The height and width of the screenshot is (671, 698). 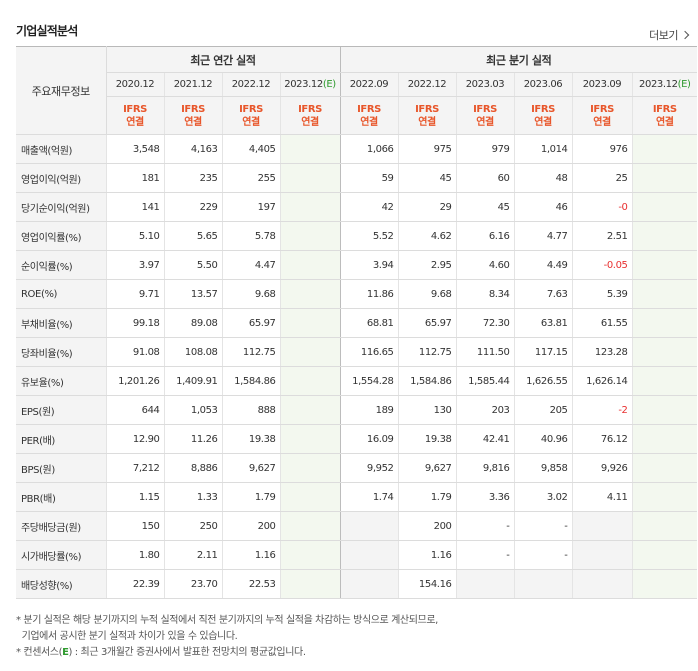 What do you see at coordinates (61, 526) in the screenshot?
I see `row-label: 주당배당금(원)` at bounding box center [61, 526].